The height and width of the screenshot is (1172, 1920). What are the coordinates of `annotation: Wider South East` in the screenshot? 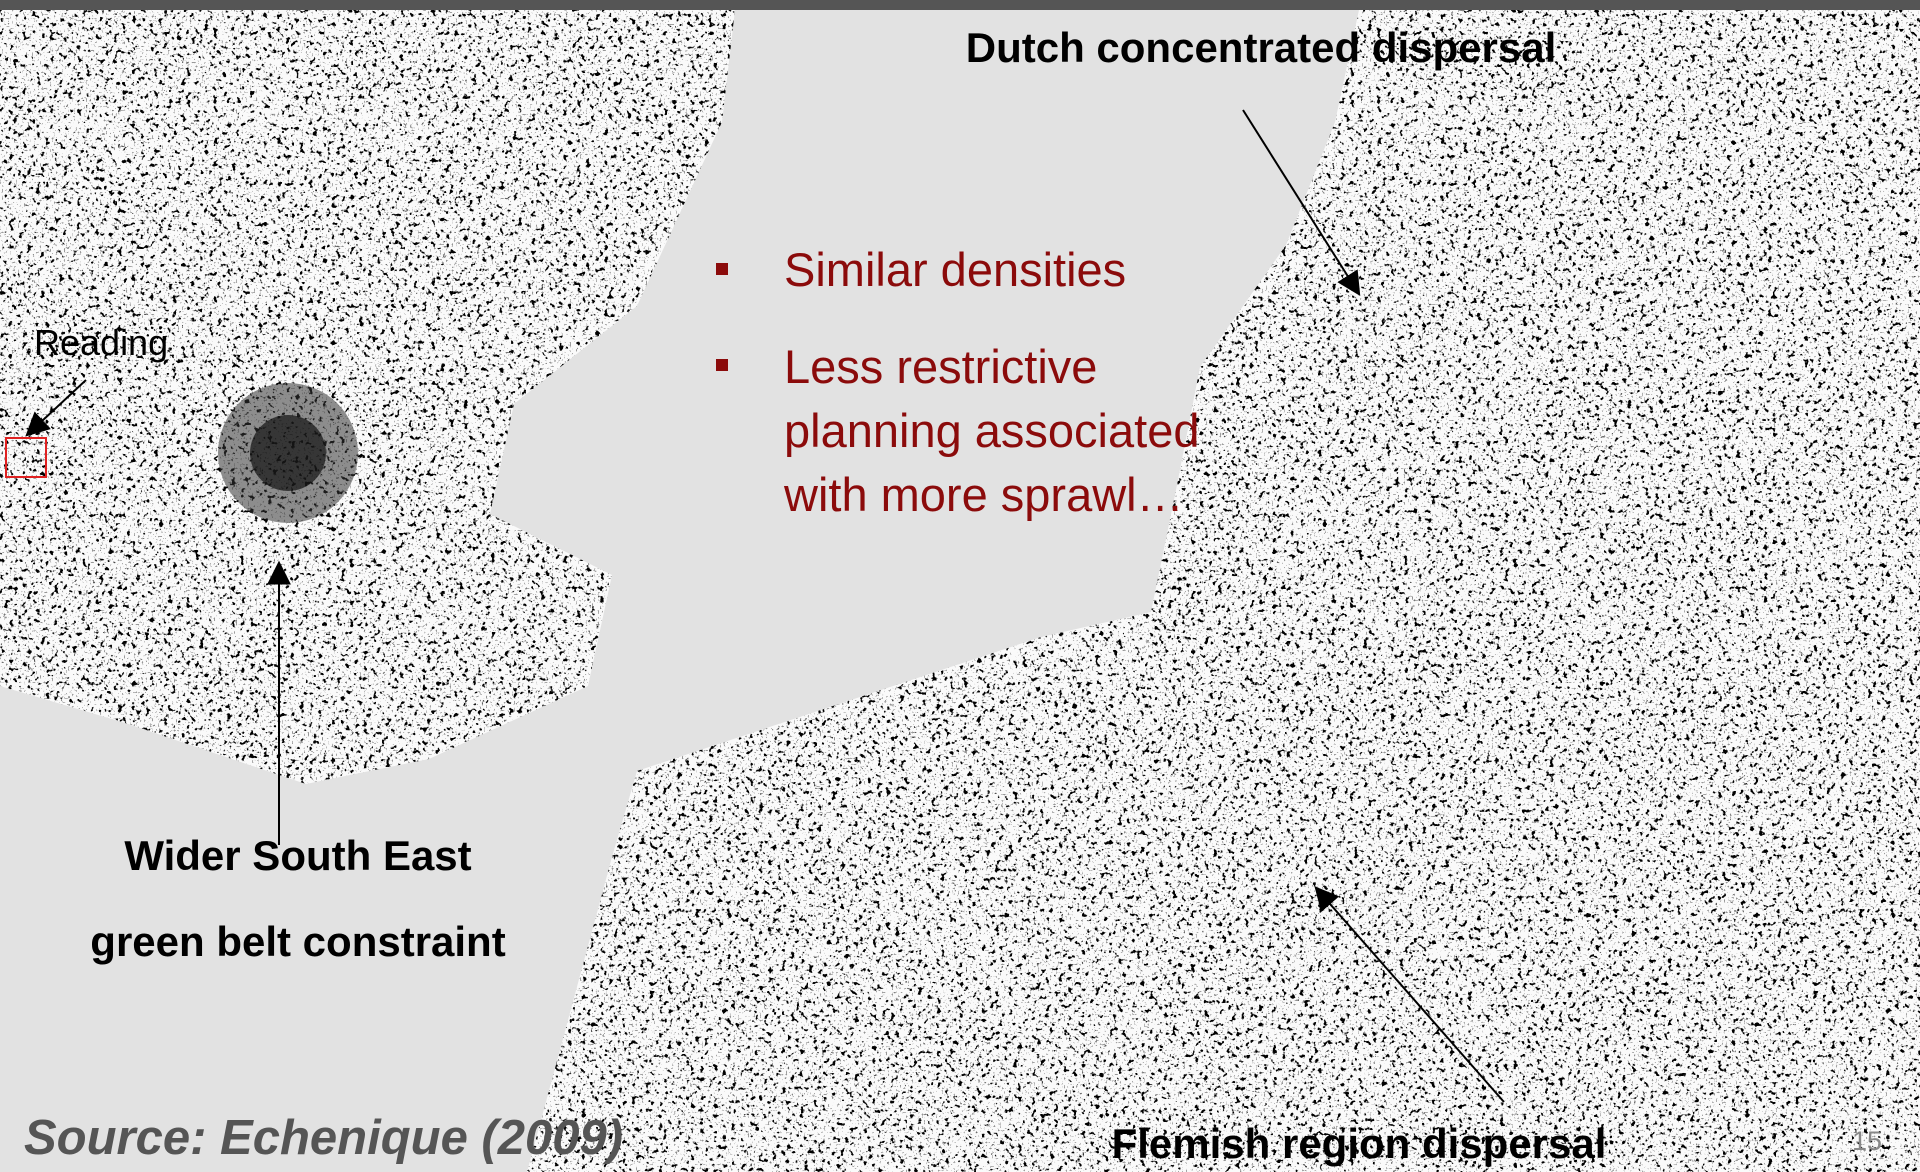 It's located at (298, 855).